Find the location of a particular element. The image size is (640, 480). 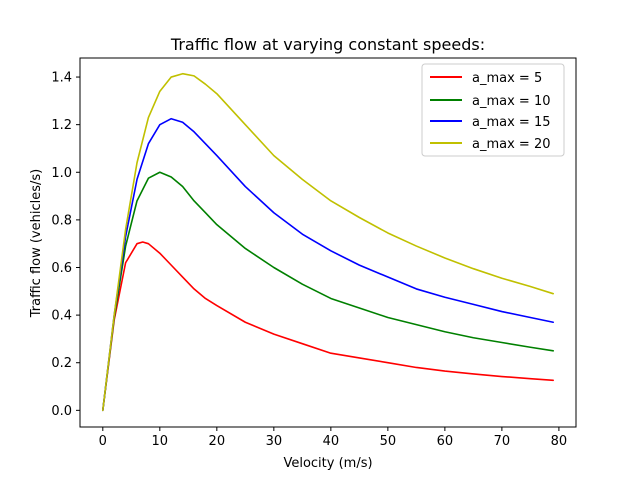

x-tick-label: 10 is located at coordinates (160, 441).